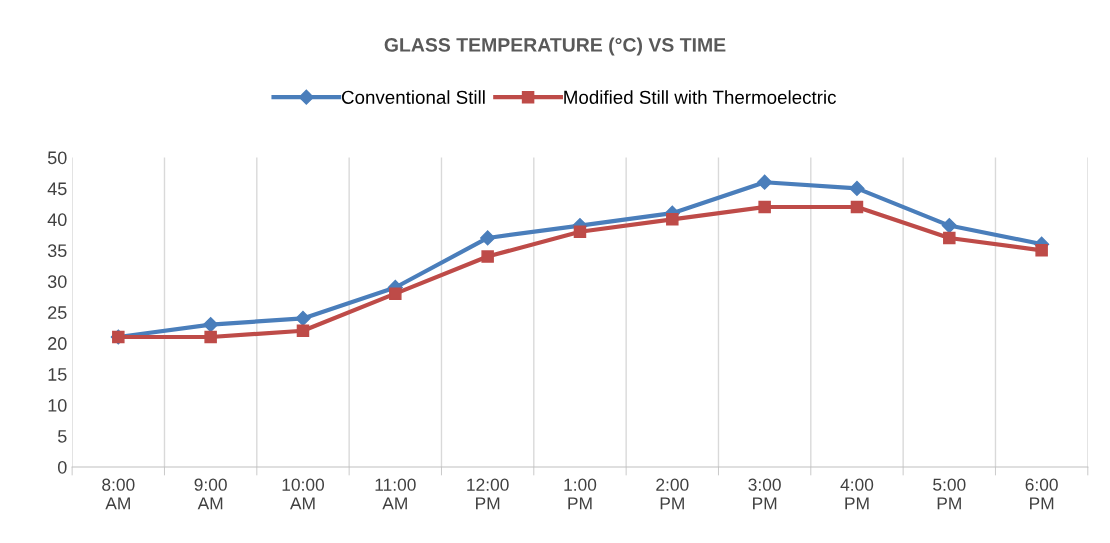 The width and height of the screenshot is (1110, 543). Describe the element at coordinates (57, 312) in the screenshot. I see `y-tick-label: 25` at that location.